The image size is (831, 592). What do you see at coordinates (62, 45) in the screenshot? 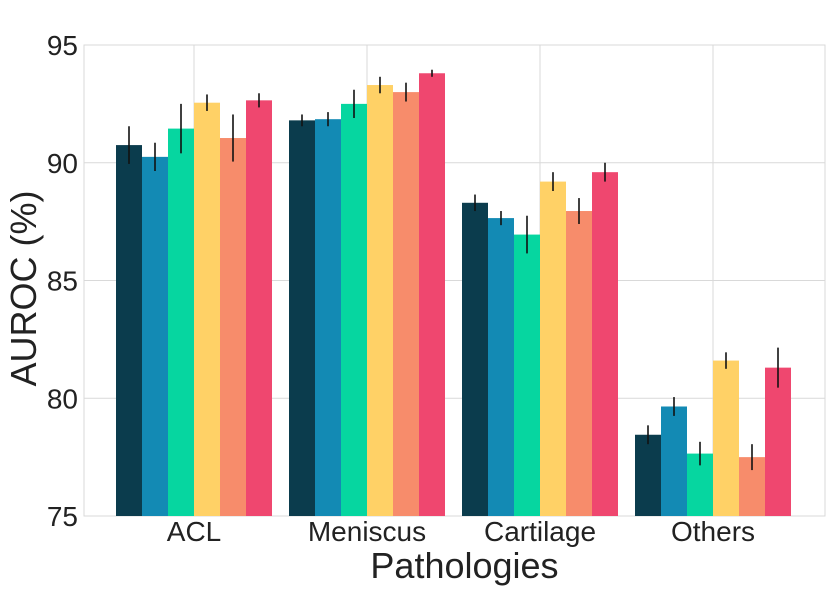
I see `y-tick-label: 95` at bounding box center [62, 45].